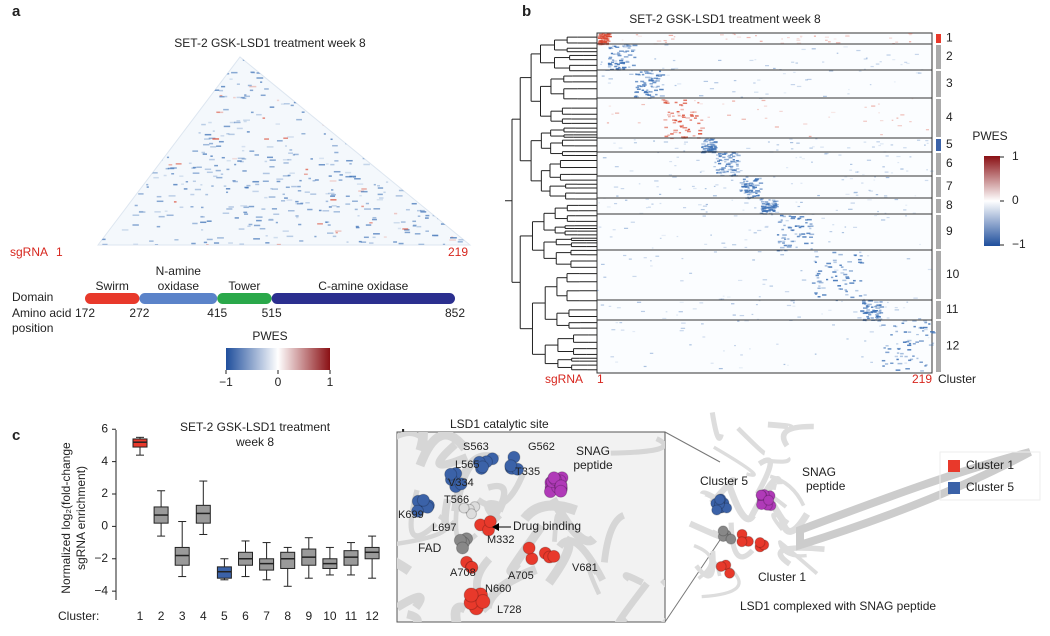  What do you see at coordinates (455, 313) in the screenshot?
I see `position-tick: 852` at bounding box center [455, 313].